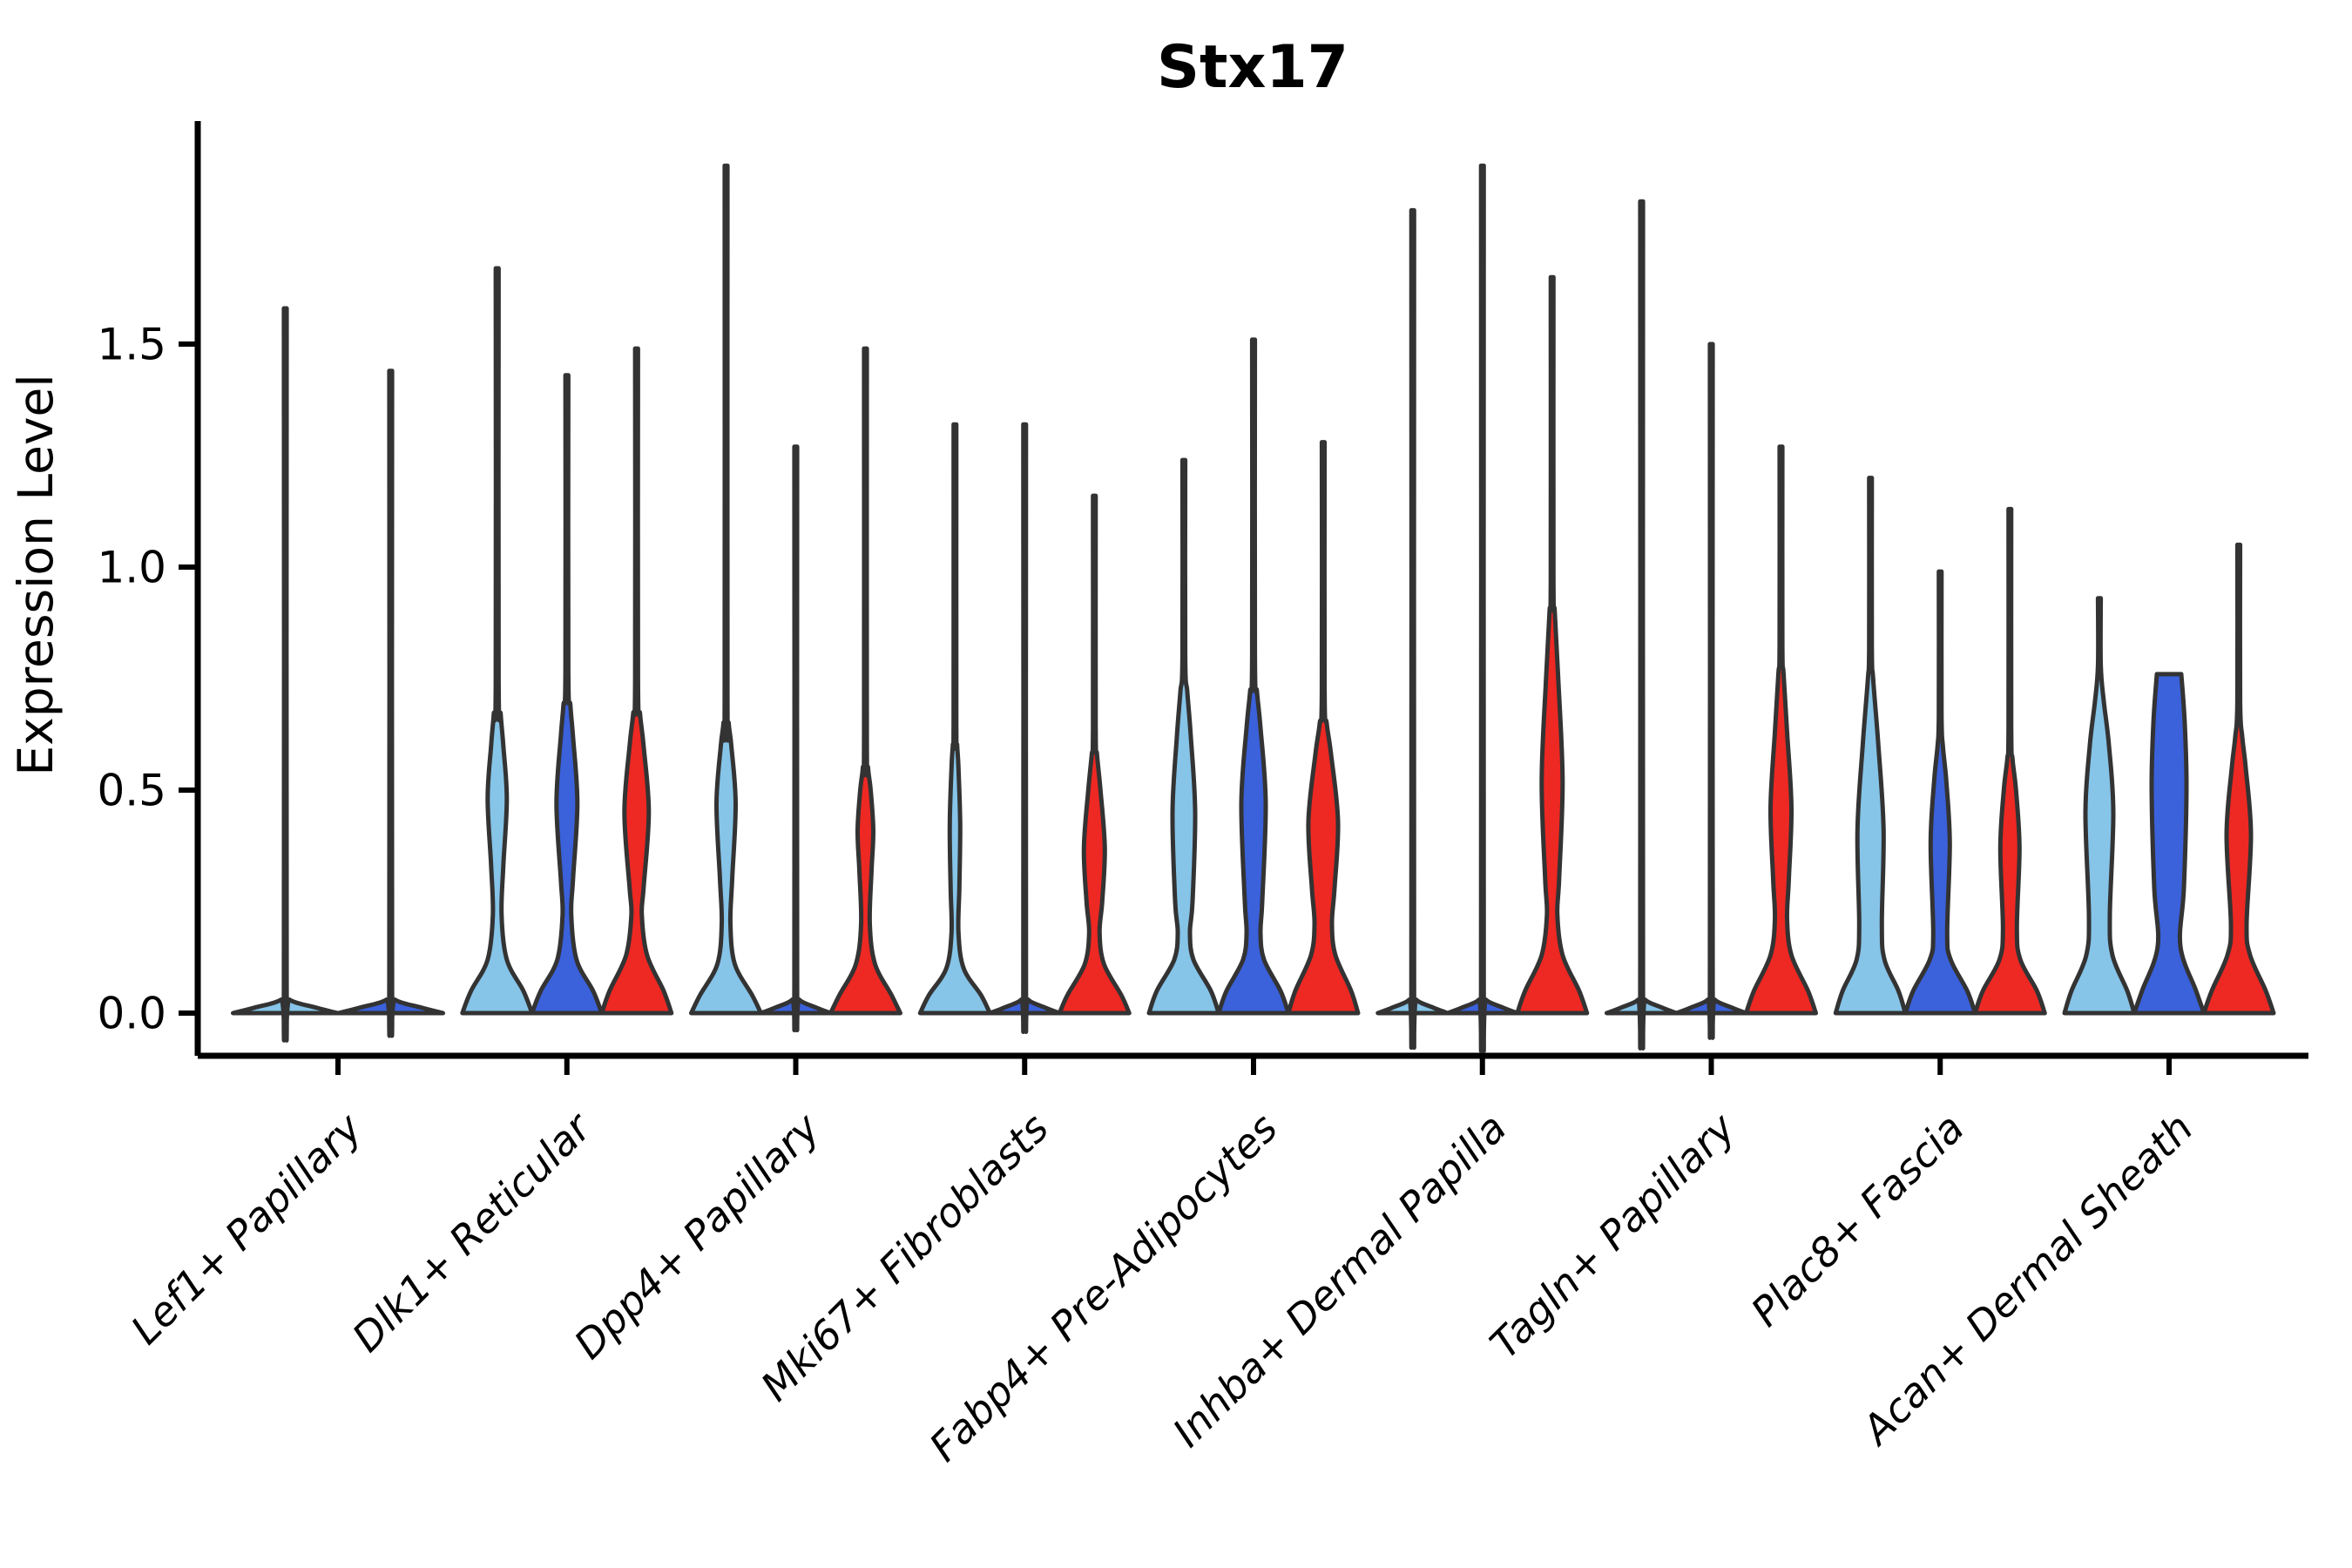 The height and width of the screenshot is (1568, 2352). I want to click on violin-3-red, so click(1094, 754).